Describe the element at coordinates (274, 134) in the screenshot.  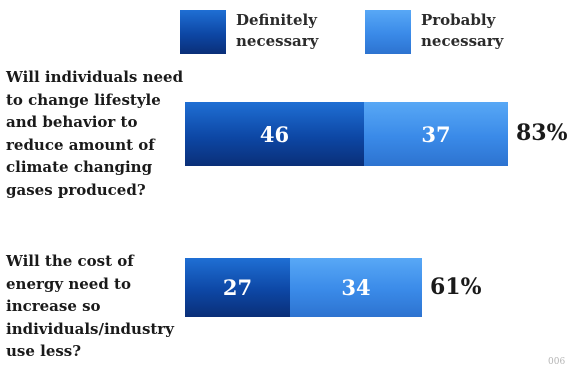
I see `bar-segment-definitely: 46` at that location.